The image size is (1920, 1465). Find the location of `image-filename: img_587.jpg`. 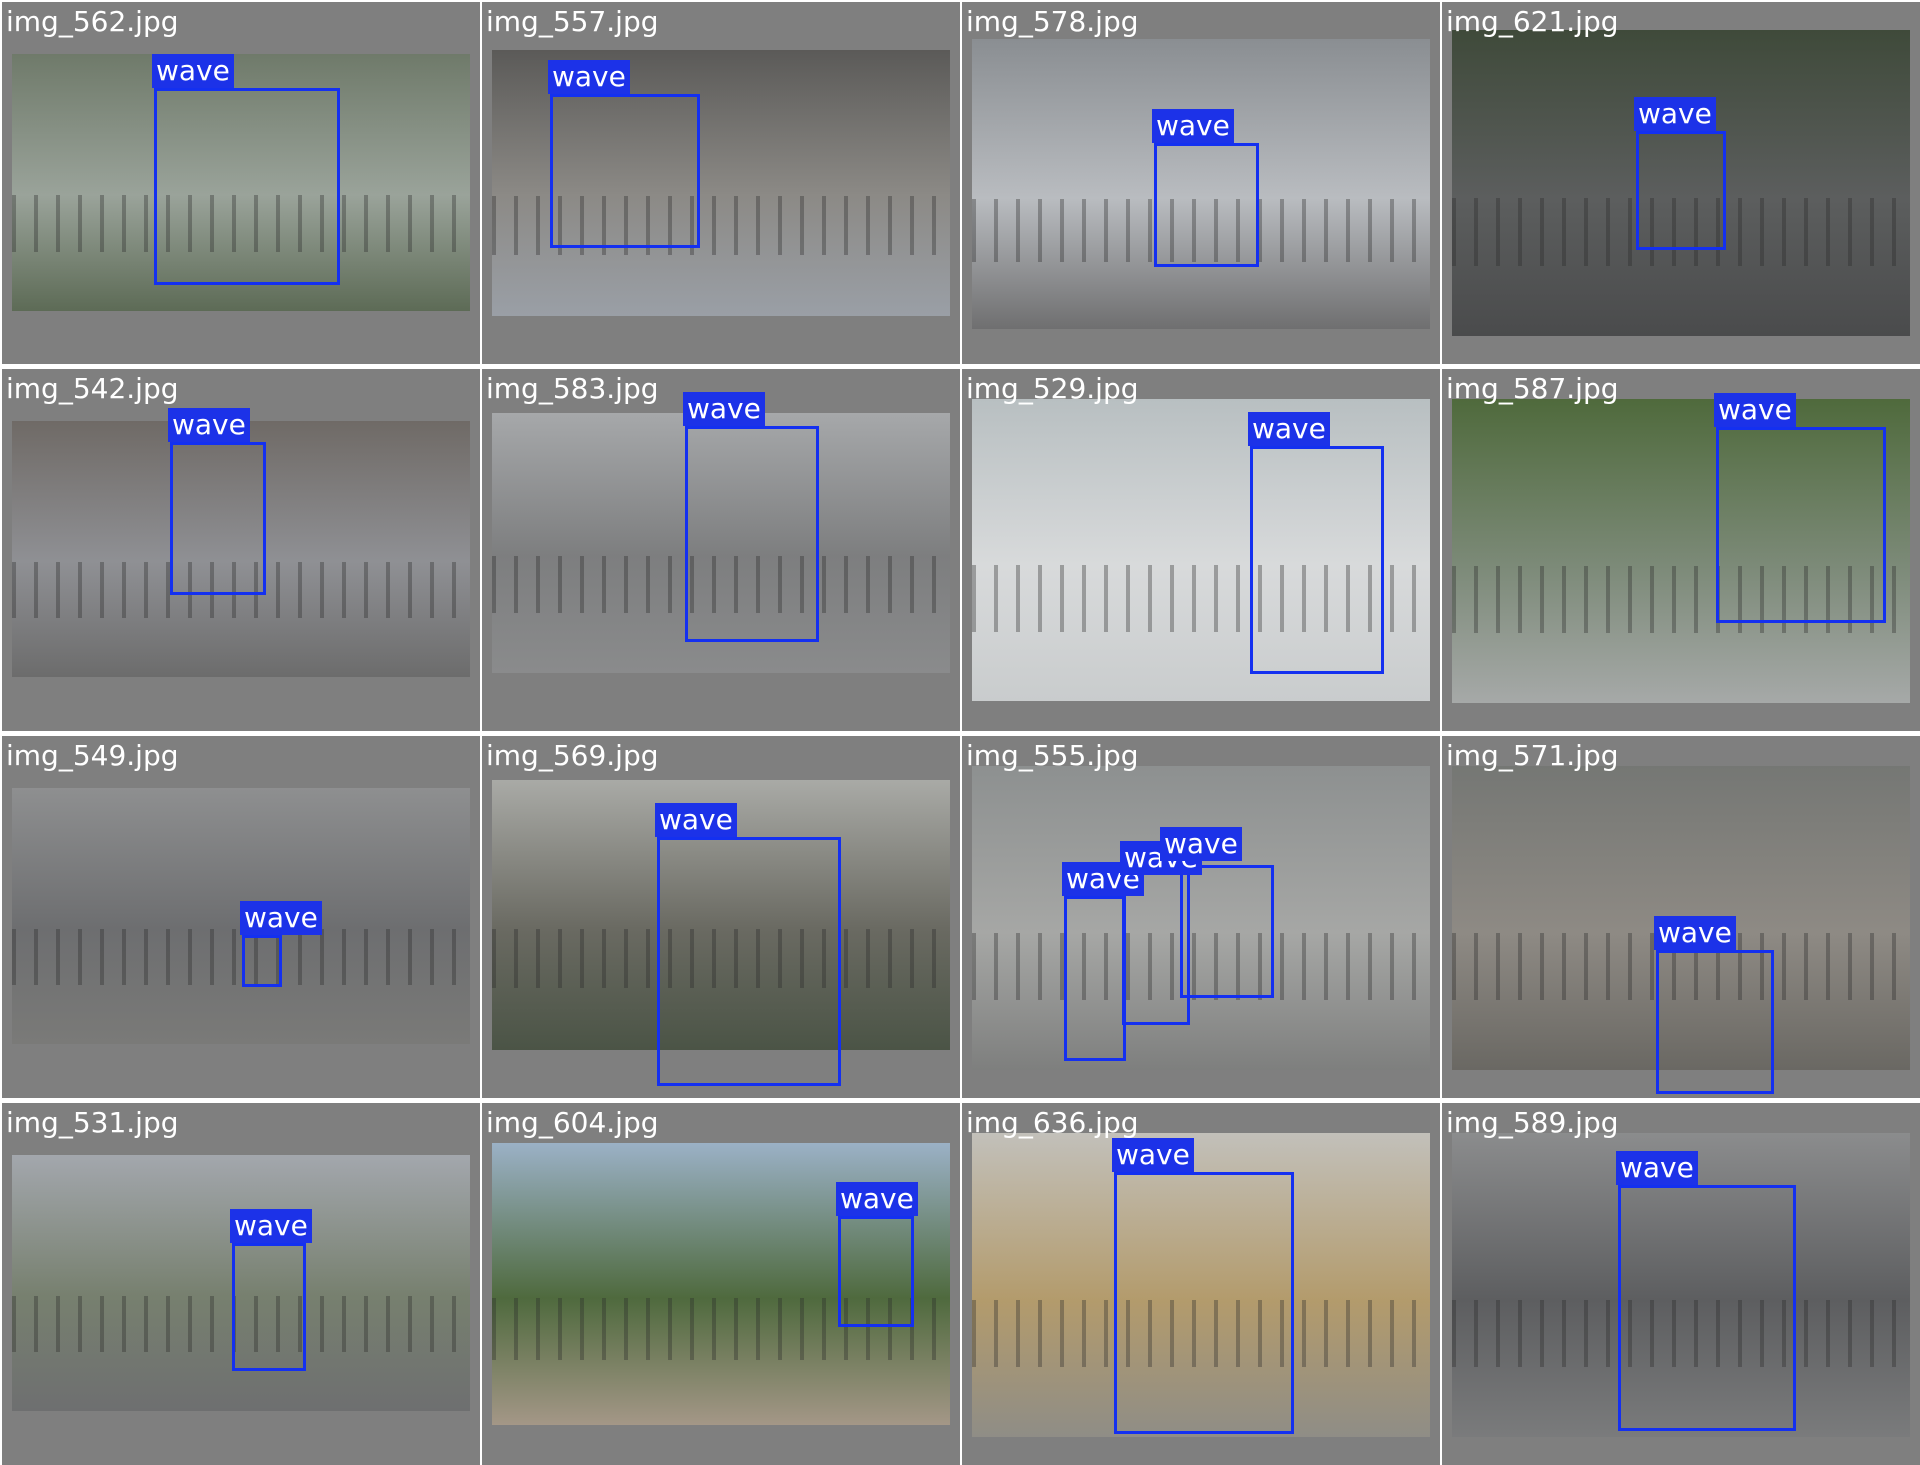

image-filename: img_587.jpg is located at coordinates (1532, 388).